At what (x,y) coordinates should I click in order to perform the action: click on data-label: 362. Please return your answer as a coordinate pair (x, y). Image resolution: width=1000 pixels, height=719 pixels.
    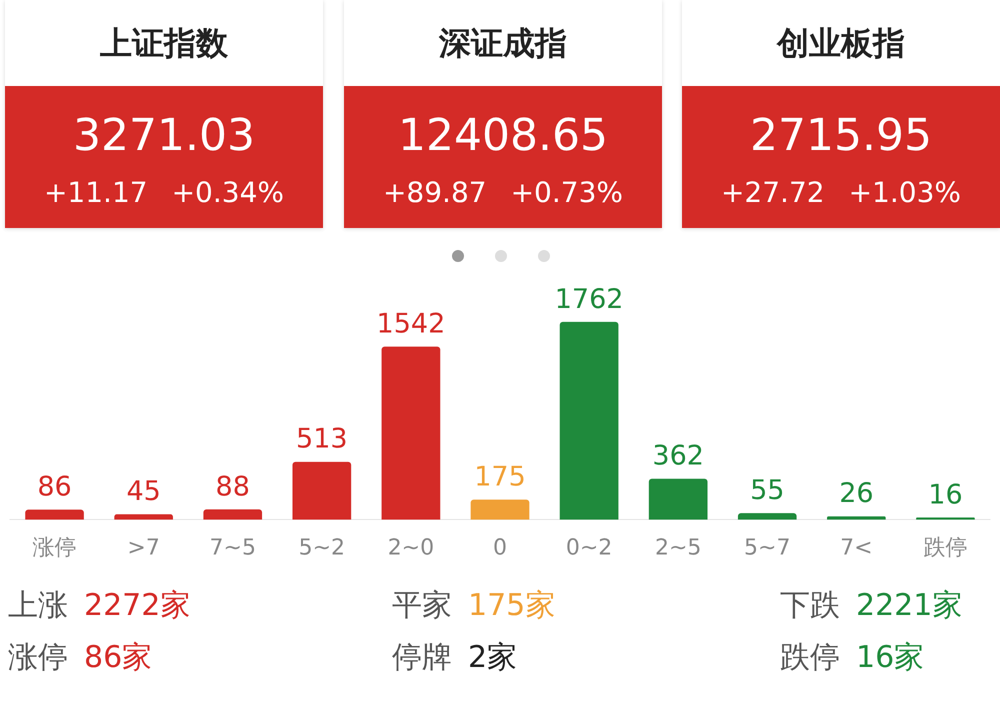
    Looking at the image, I should click on (678, 456).